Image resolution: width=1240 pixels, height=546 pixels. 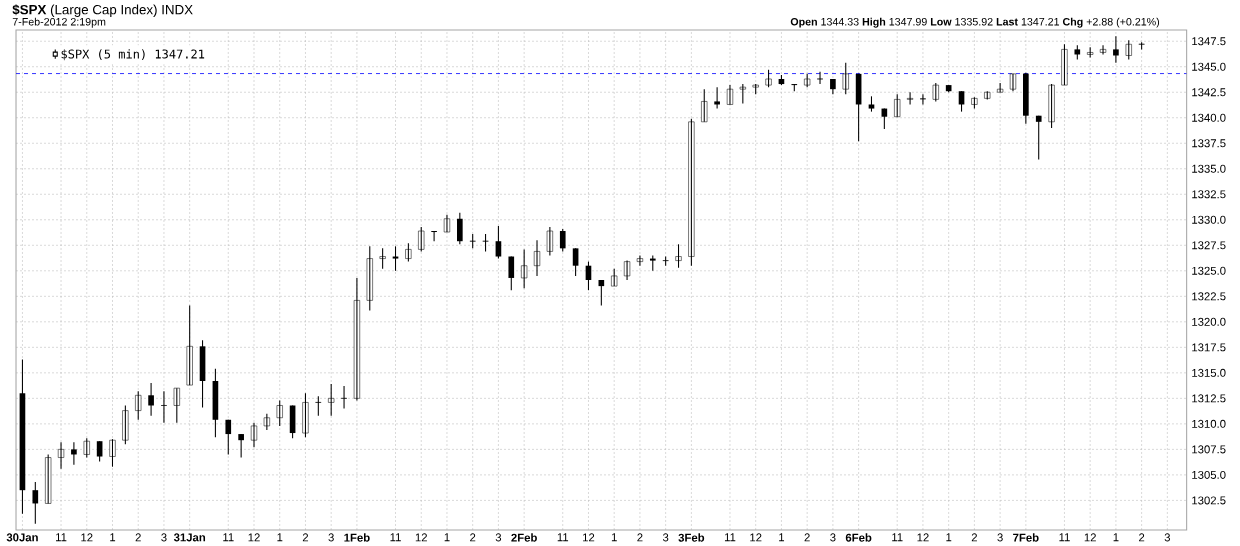 What do you see at coordinates (102, 10) in the screenshot?
I see `chart-title: $SPX (Large Cap Index) INDX` at bounding box center [102, 10].